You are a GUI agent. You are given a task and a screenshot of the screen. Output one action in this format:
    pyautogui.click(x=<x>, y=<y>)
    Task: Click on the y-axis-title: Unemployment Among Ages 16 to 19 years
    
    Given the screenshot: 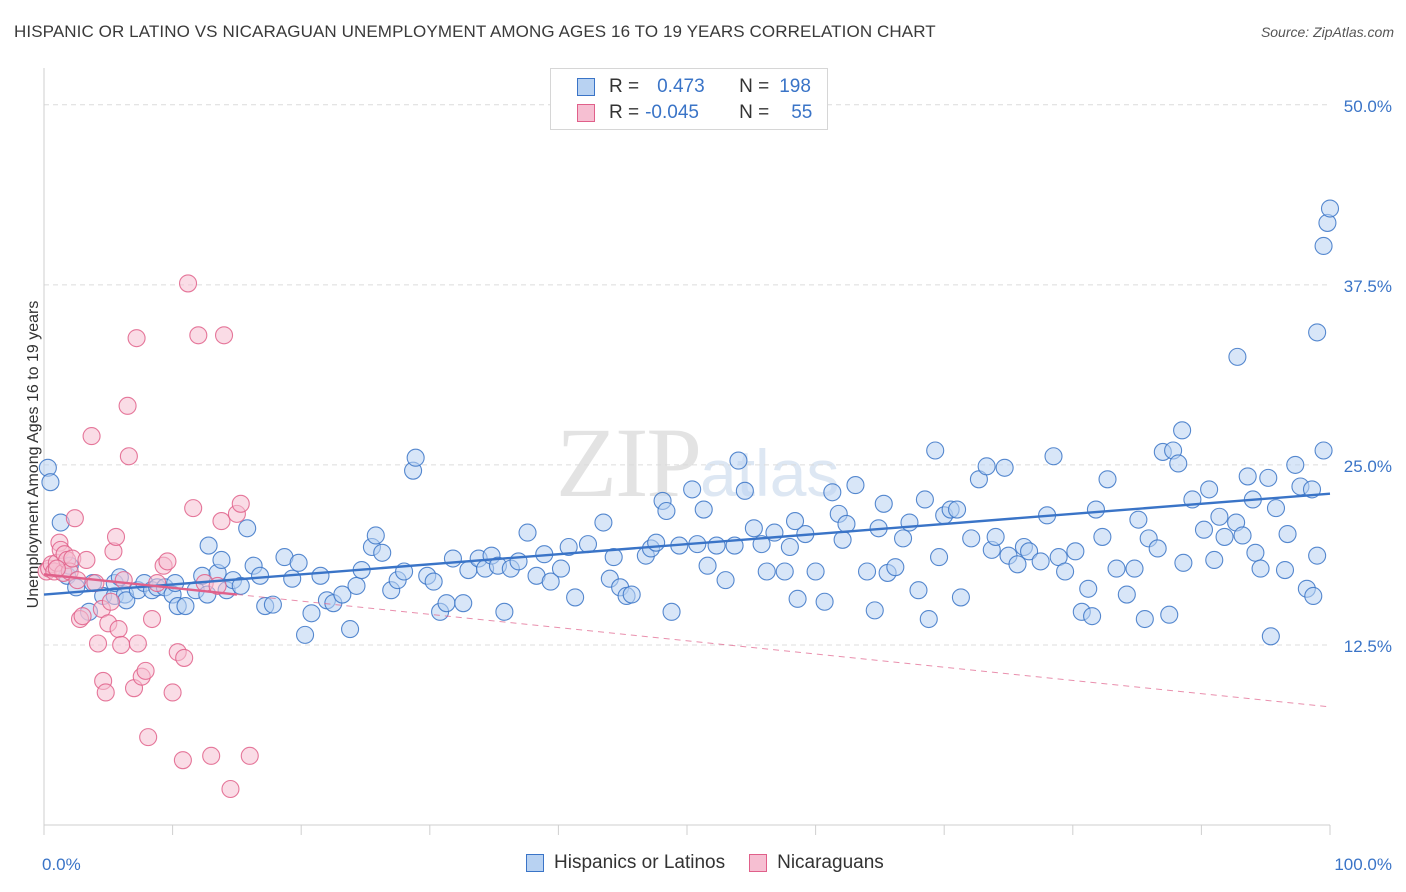 What is the action you would take?
    pyautogui.click(x=33, y=455)
    